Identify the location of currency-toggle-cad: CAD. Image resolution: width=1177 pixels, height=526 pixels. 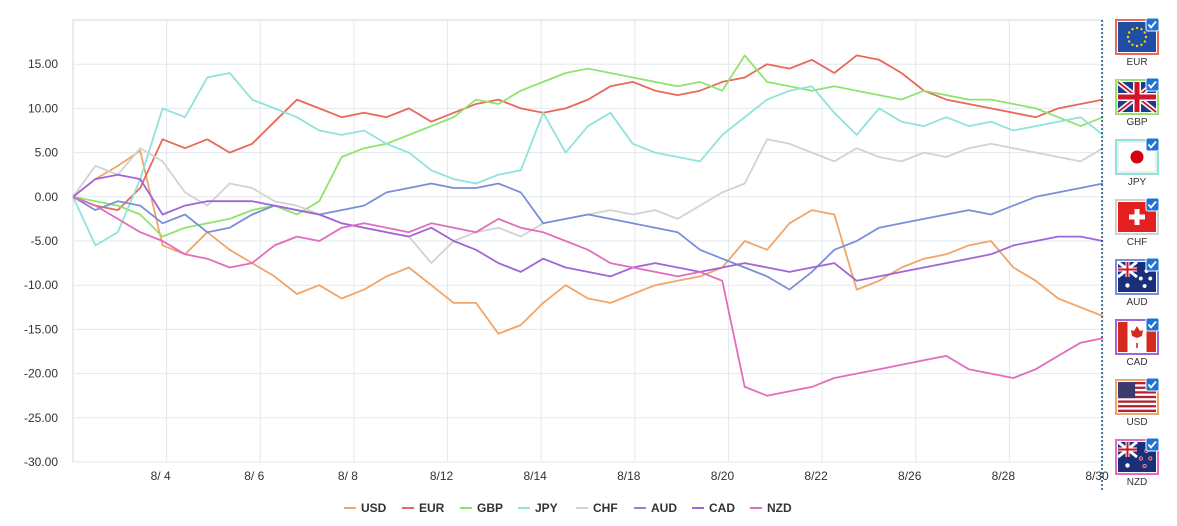
(1137, 342).